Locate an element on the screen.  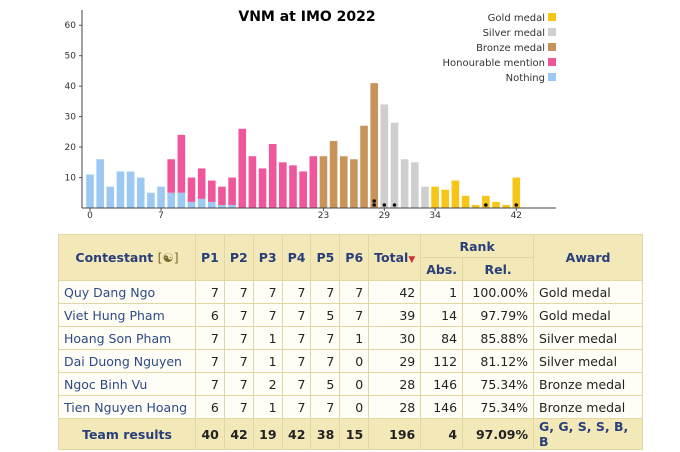
header-p4: P4 is located at coordinates (296, 257).